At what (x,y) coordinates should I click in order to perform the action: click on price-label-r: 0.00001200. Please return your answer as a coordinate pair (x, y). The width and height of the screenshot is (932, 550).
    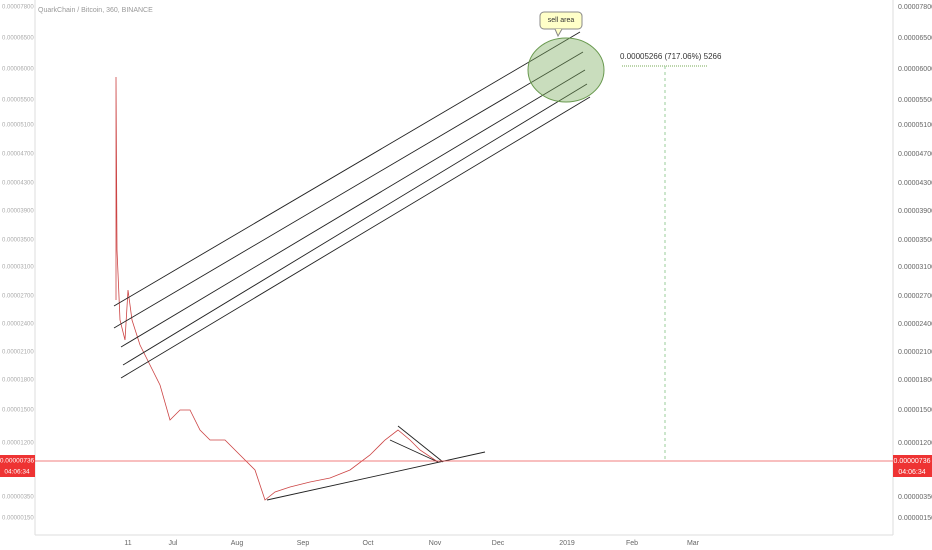
    Looking at the image, I should click on (915, 443).